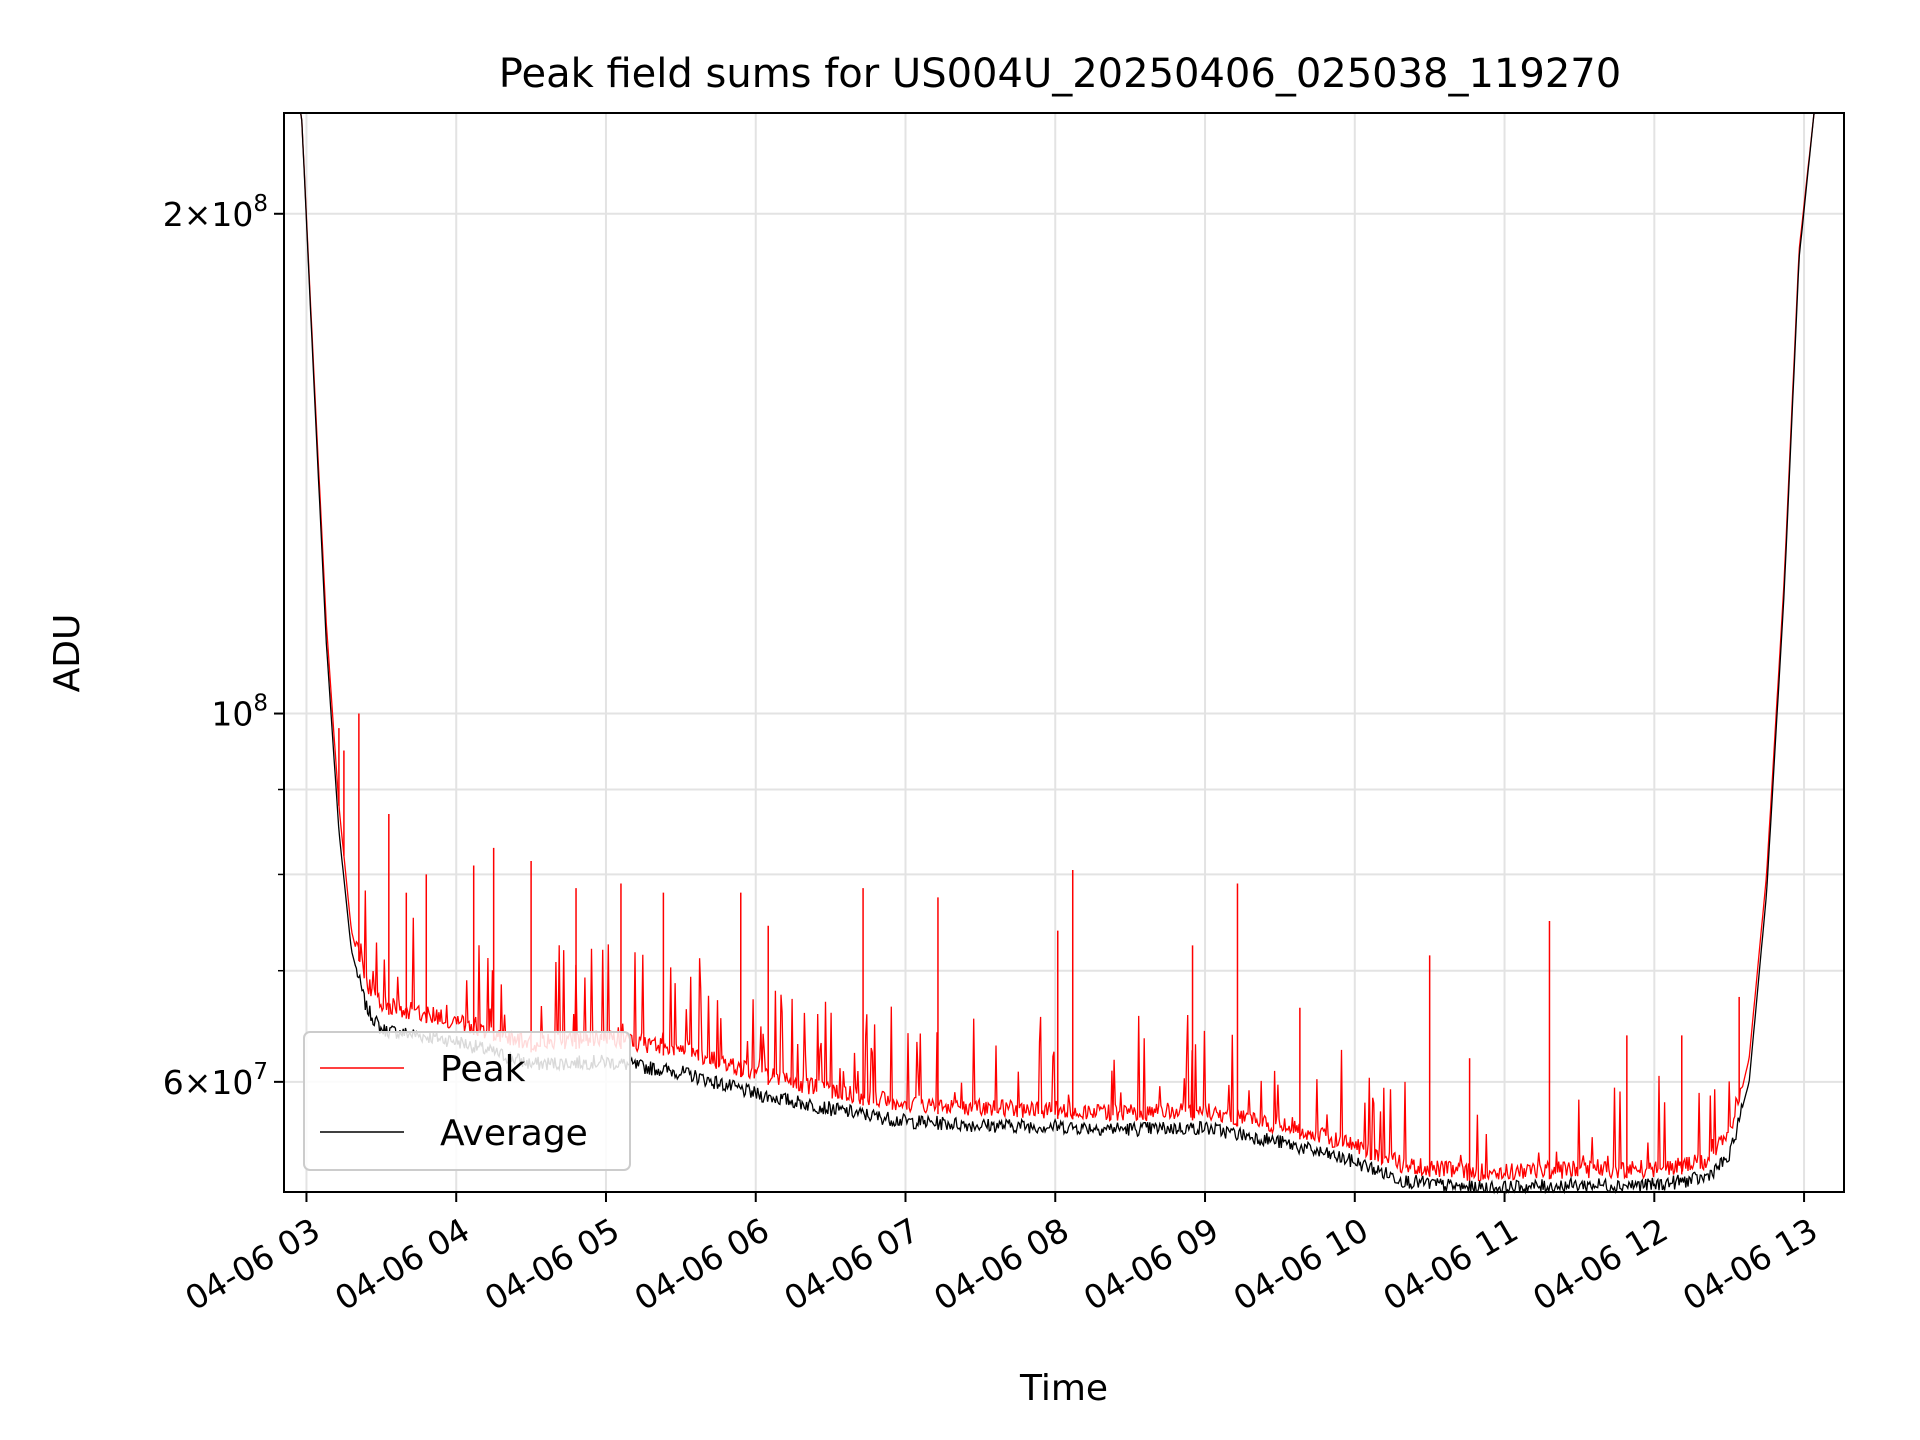 The image size is (1920, 1440). Describe the element at coordinates (514, 1133) in the screenshot. I see `legend-label-average: Average` at that location.